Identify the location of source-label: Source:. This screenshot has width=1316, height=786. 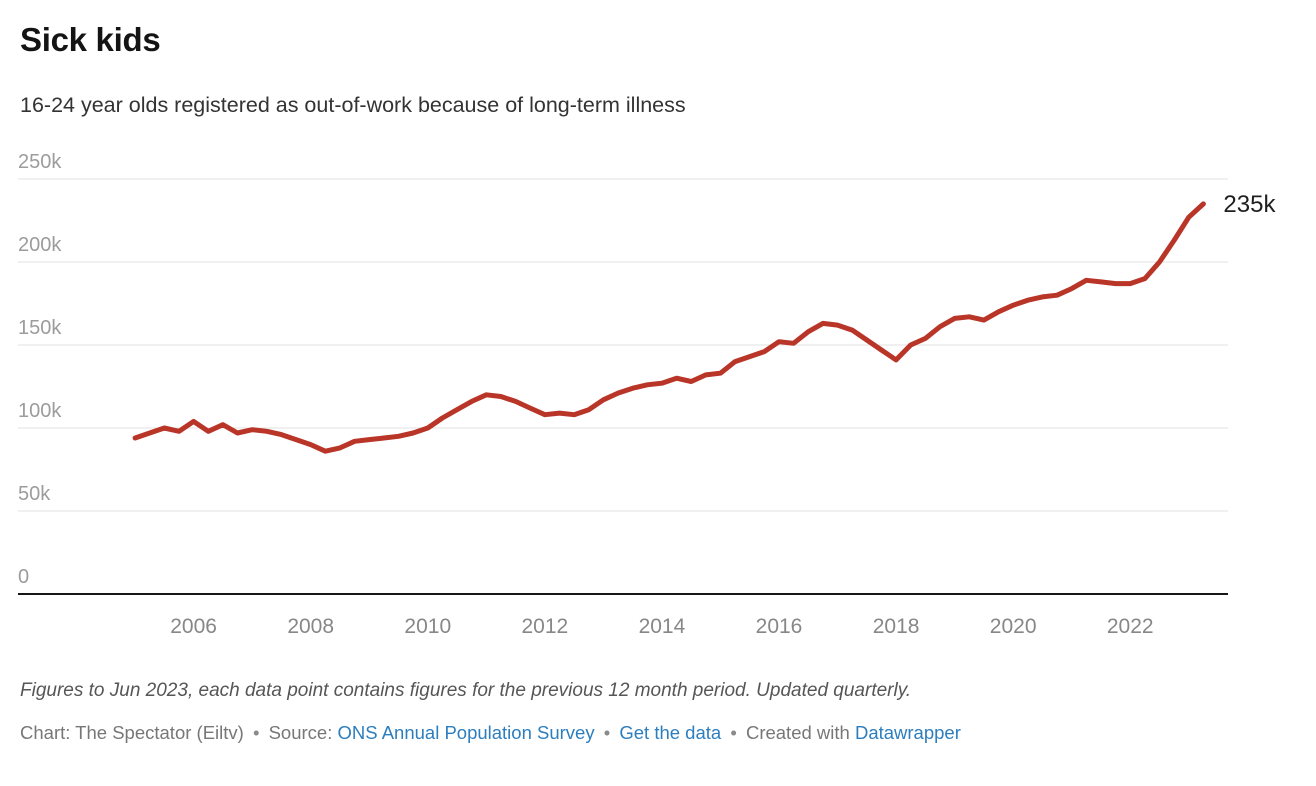
(300, 732).